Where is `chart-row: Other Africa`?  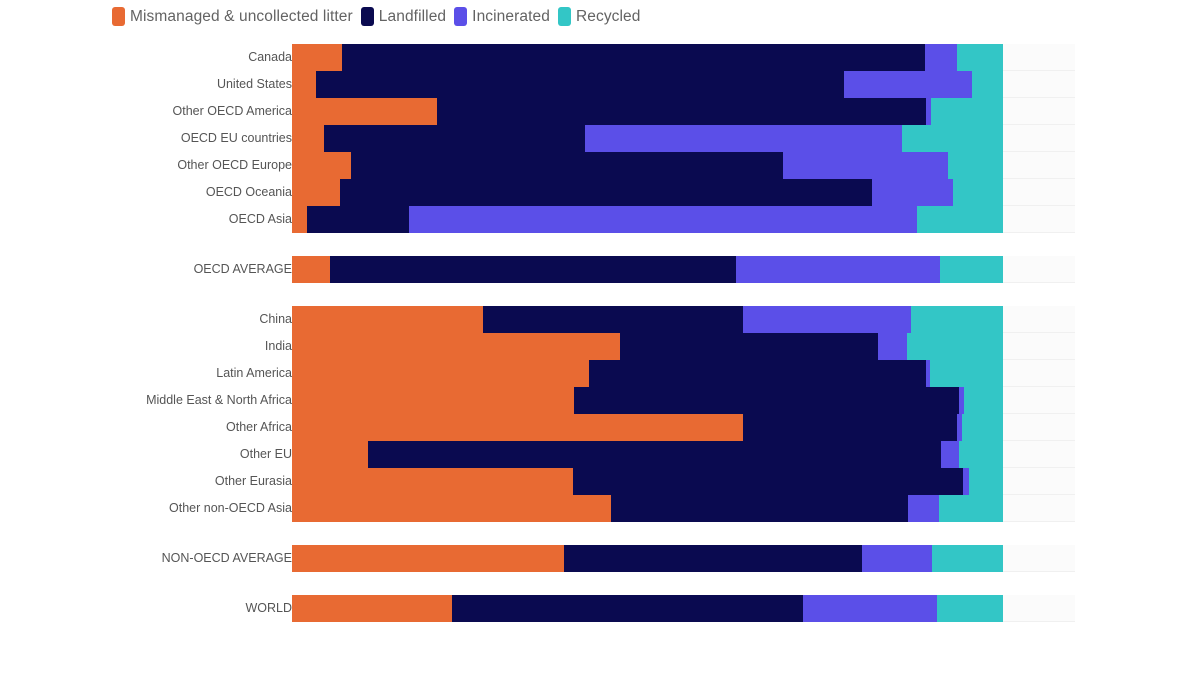 chart-row: Other Africa is located at coordinates (600, 427).